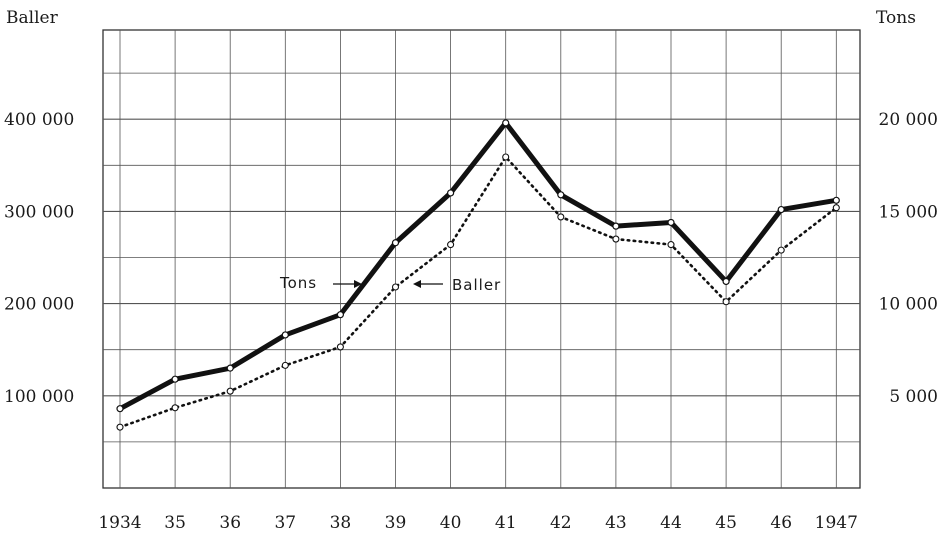  I want to click on x-tick-label: 1947, so click(836, 523).